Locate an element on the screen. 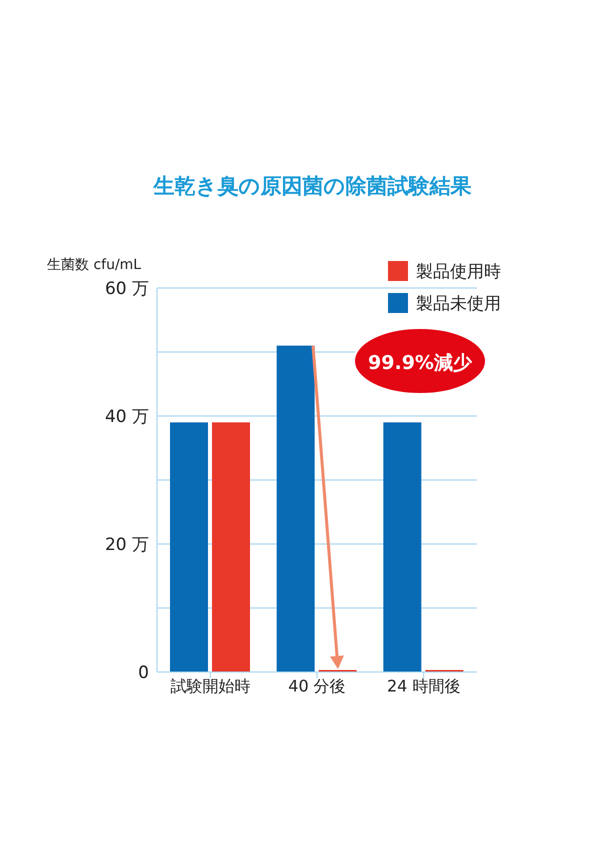  x-tick-label: 40 分後 is located at coordinates (317, 686).